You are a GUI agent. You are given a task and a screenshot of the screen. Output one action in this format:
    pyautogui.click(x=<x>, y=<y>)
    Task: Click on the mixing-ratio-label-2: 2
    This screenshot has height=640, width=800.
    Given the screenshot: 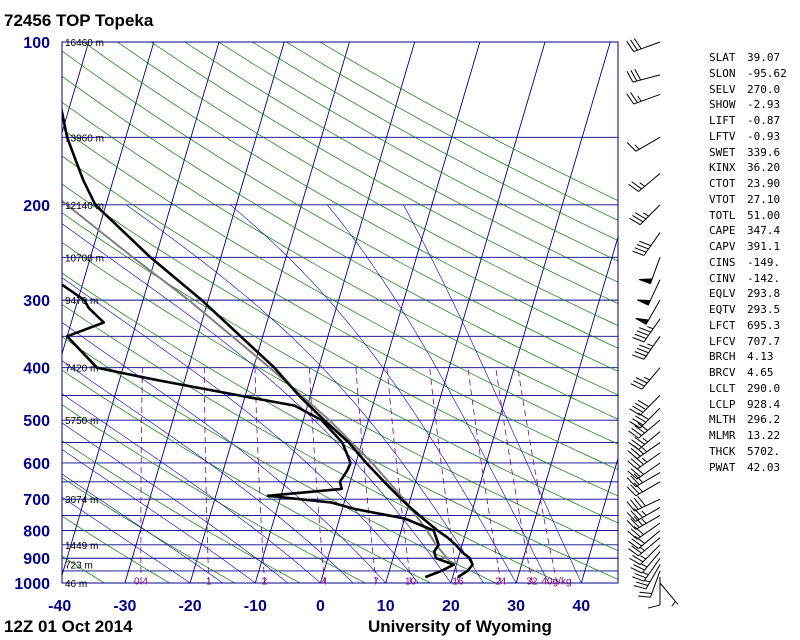 What is the action you would take?
    pyautogui.click(x=265, y=582)
    